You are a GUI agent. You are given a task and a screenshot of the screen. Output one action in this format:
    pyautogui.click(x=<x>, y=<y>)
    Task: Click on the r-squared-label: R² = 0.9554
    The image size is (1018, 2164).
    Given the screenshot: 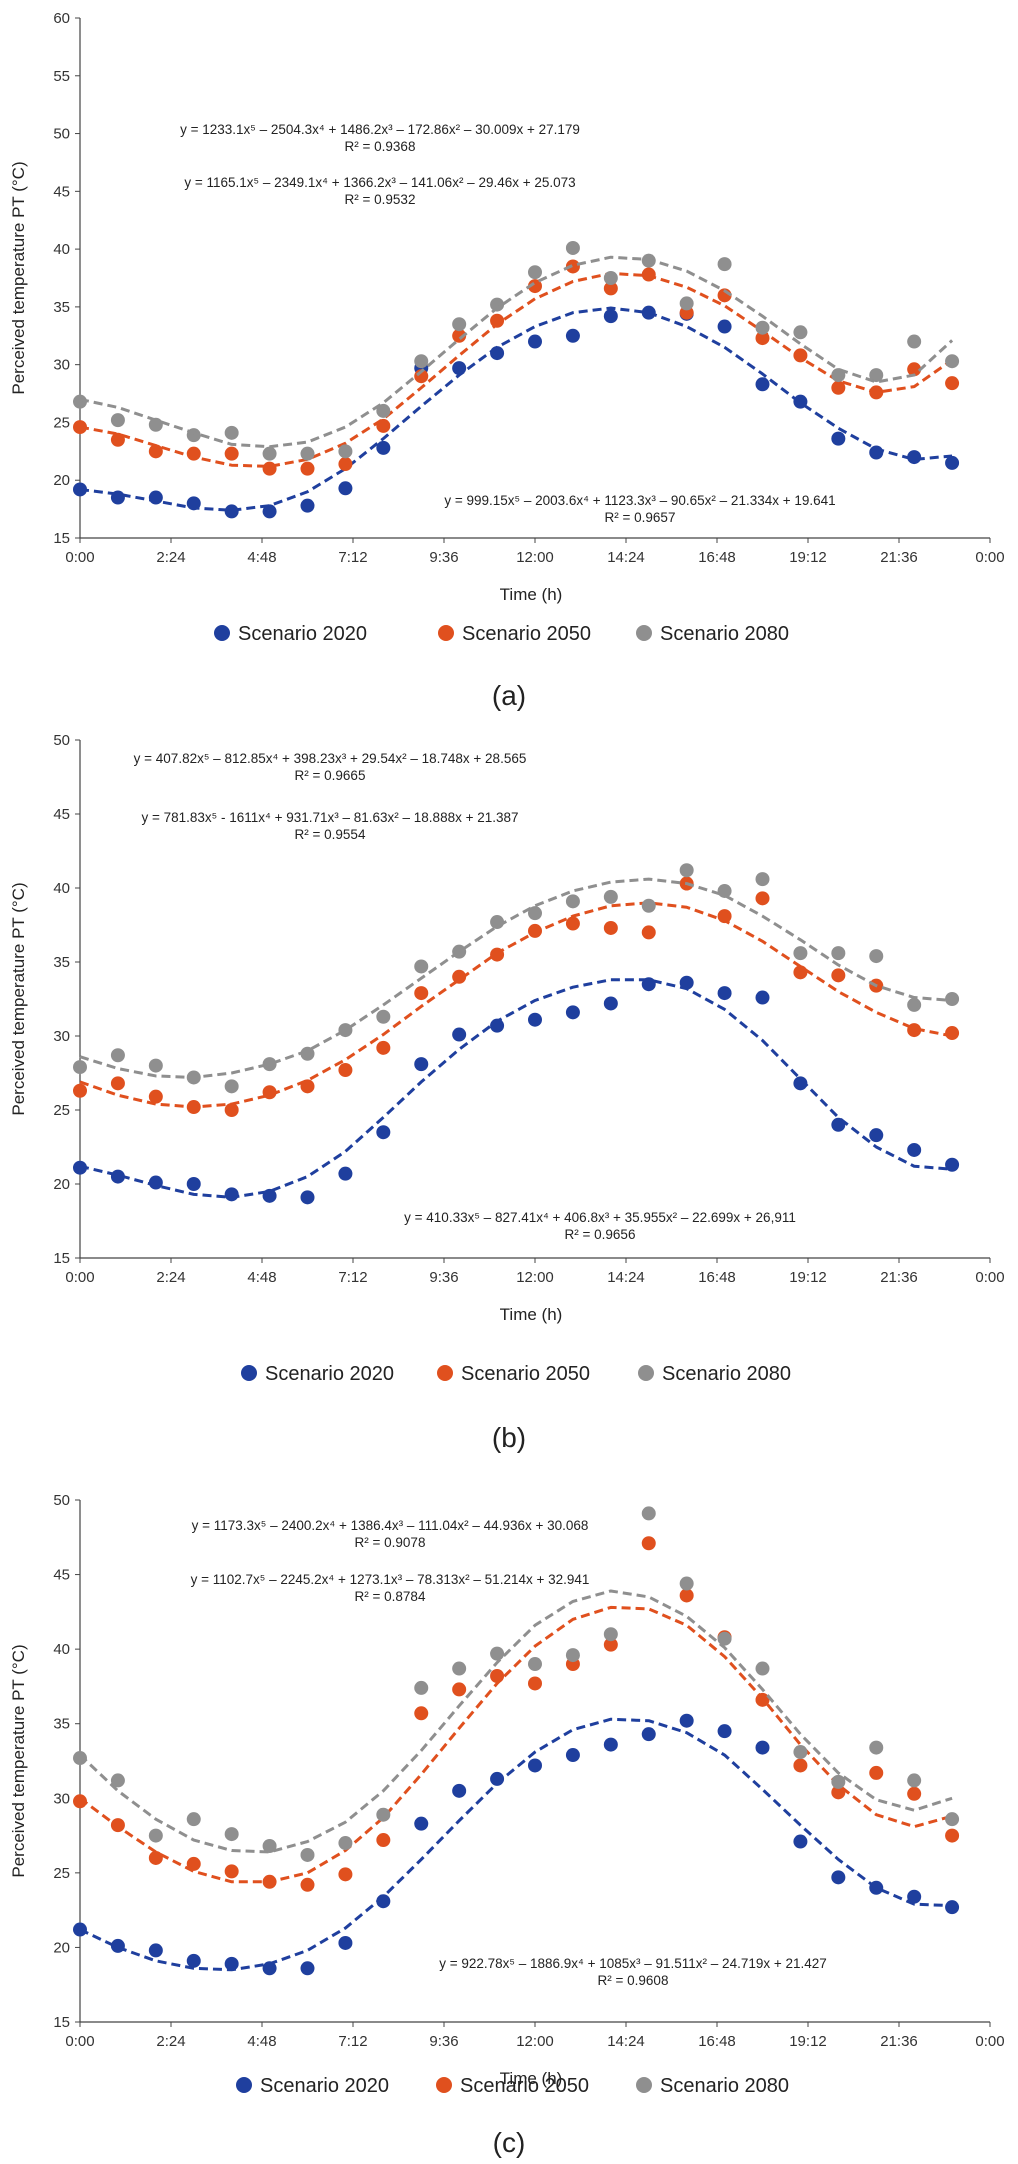 What is the action you would take?
    pyautogui.click(x=330, y=834)
    